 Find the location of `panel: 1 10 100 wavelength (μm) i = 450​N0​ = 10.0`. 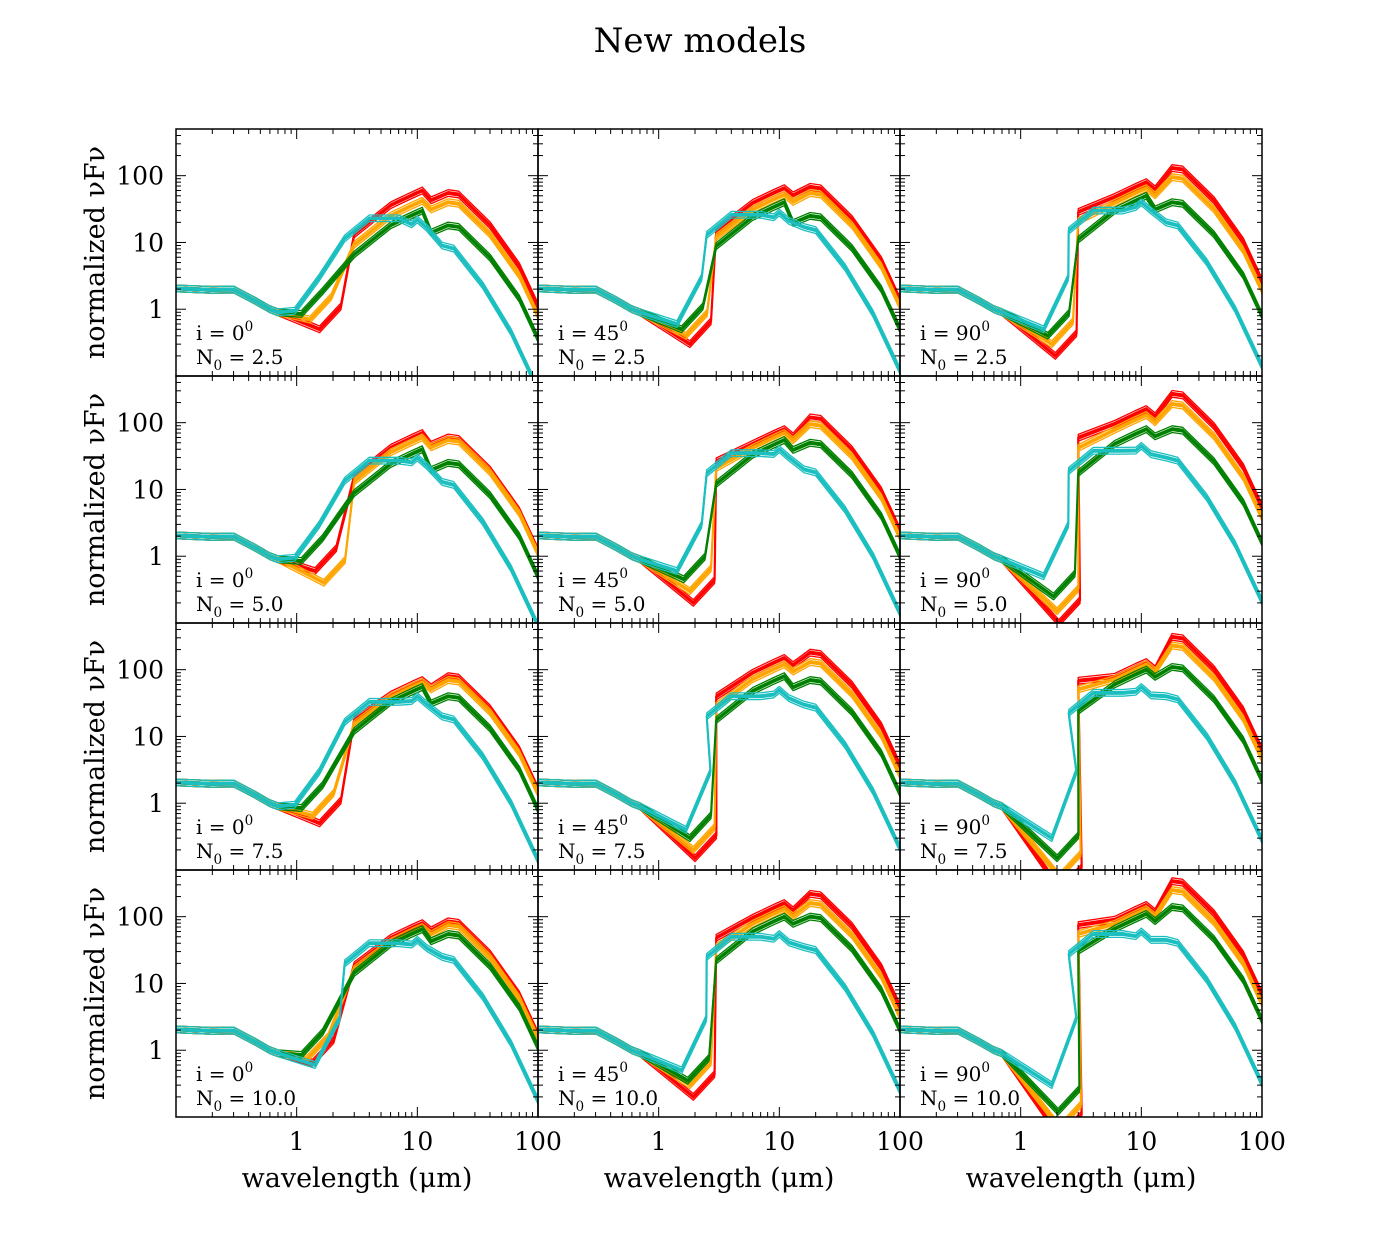

panel: 1 10 100 wavelength (μm) i = 450​N0​ = 10.0 is located at coordinates (730, 1031).